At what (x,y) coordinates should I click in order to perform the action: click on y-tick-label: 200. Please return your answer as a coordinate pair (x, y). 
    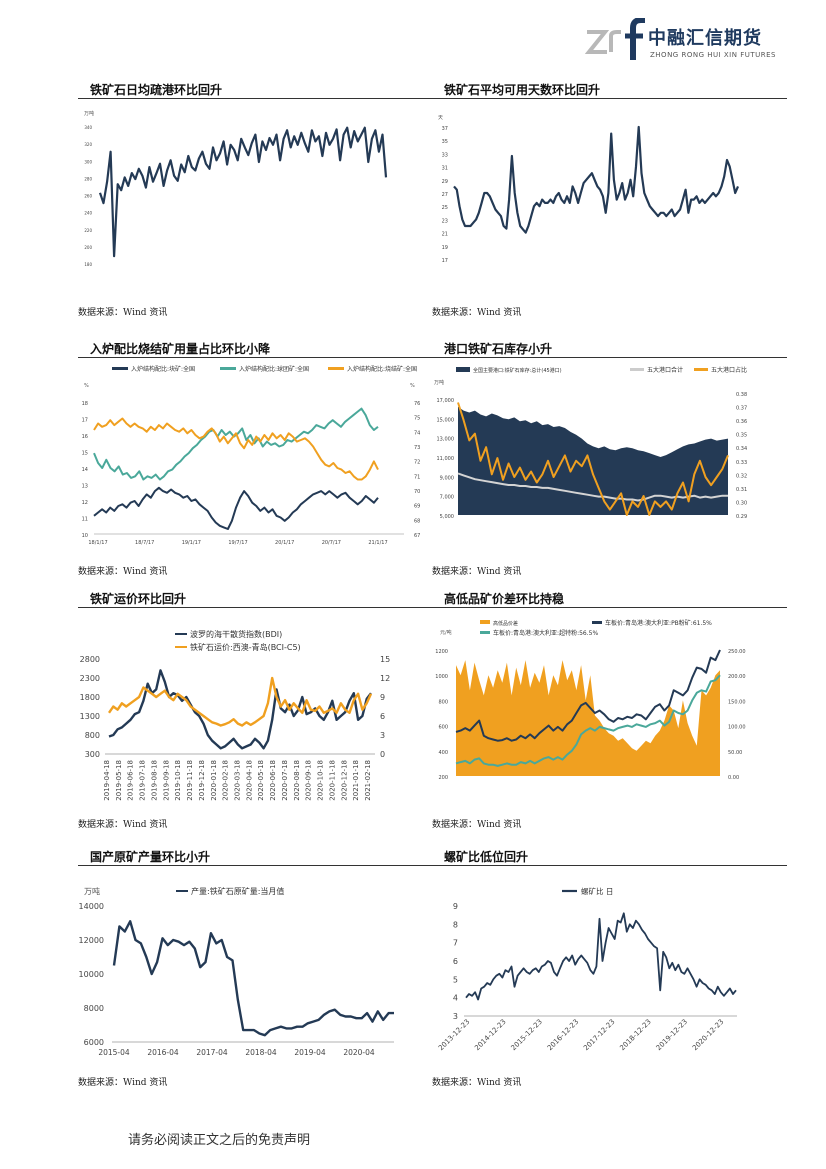
    Looking at the image, I should click on (443, 778).